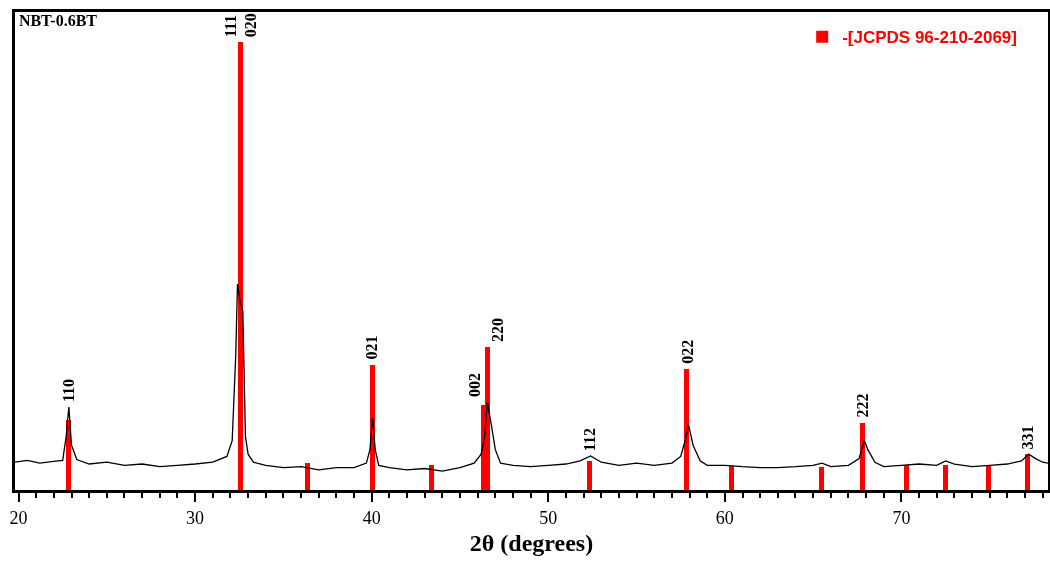 This screenshot has width=1050, height=578. Describe the element at coordinates (929, 38) in the screenshot. I see `legend-label: -[JCPDS 96-210-2069]` at that location.